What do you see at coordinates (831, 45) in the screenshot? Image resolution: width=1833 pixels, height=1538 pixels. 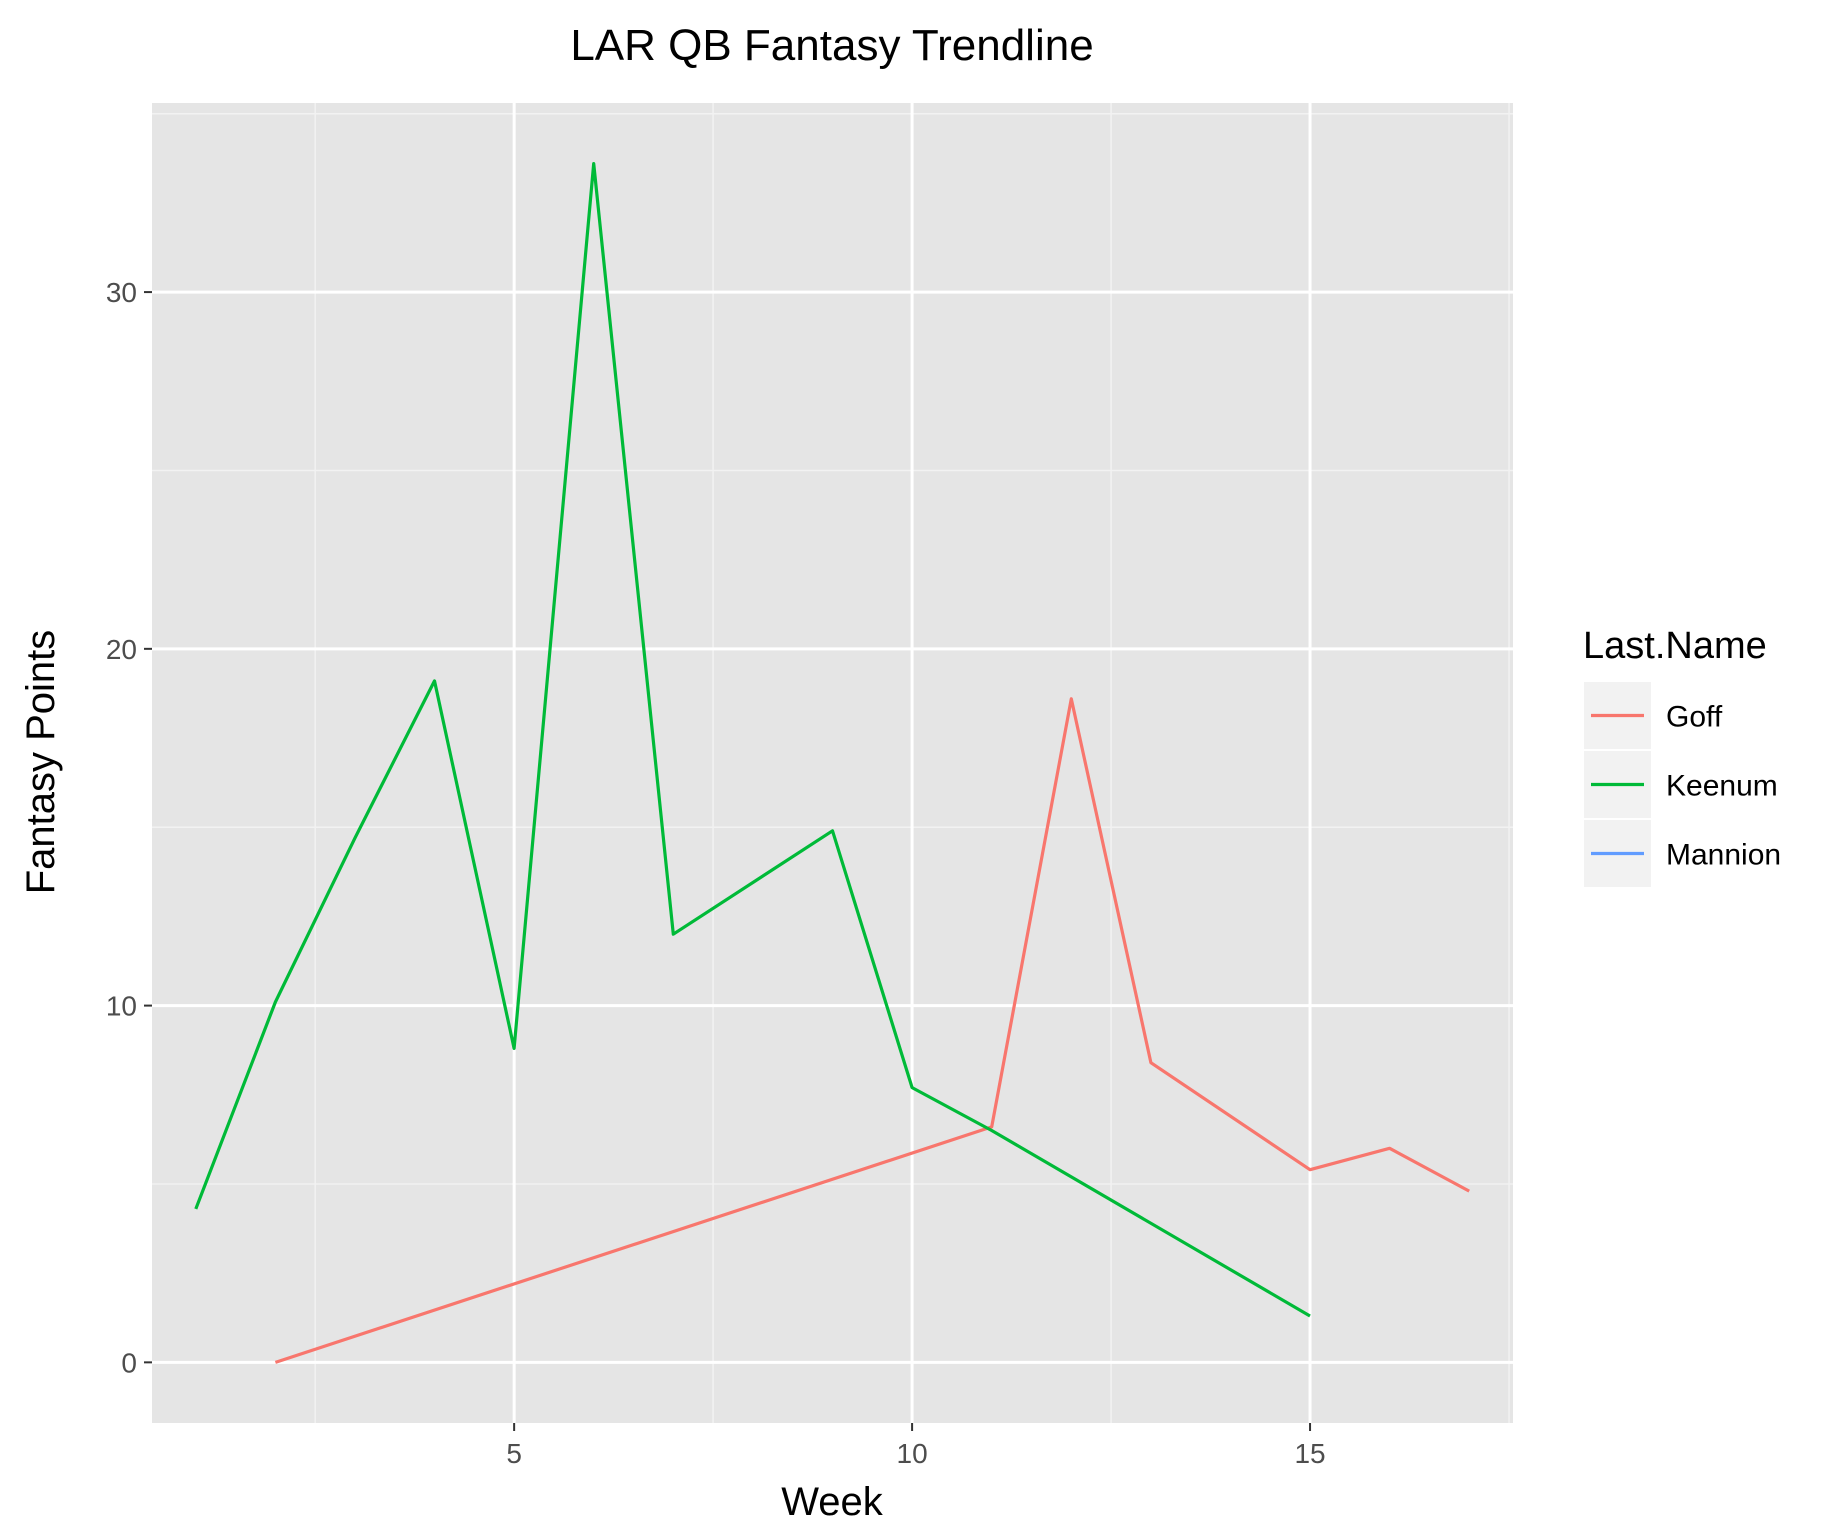 I see `chart-title: LAR QB Fantasy Trendline` at bounding box center [831, 45].